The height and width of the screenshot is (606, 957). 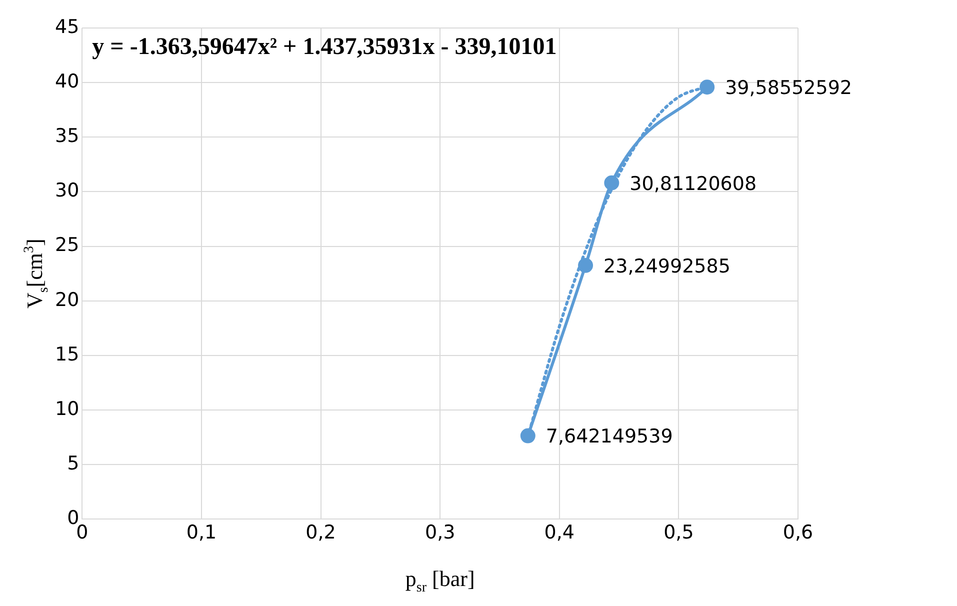 I want to click on y-tick-label: 30, so click(x=67, y=191).